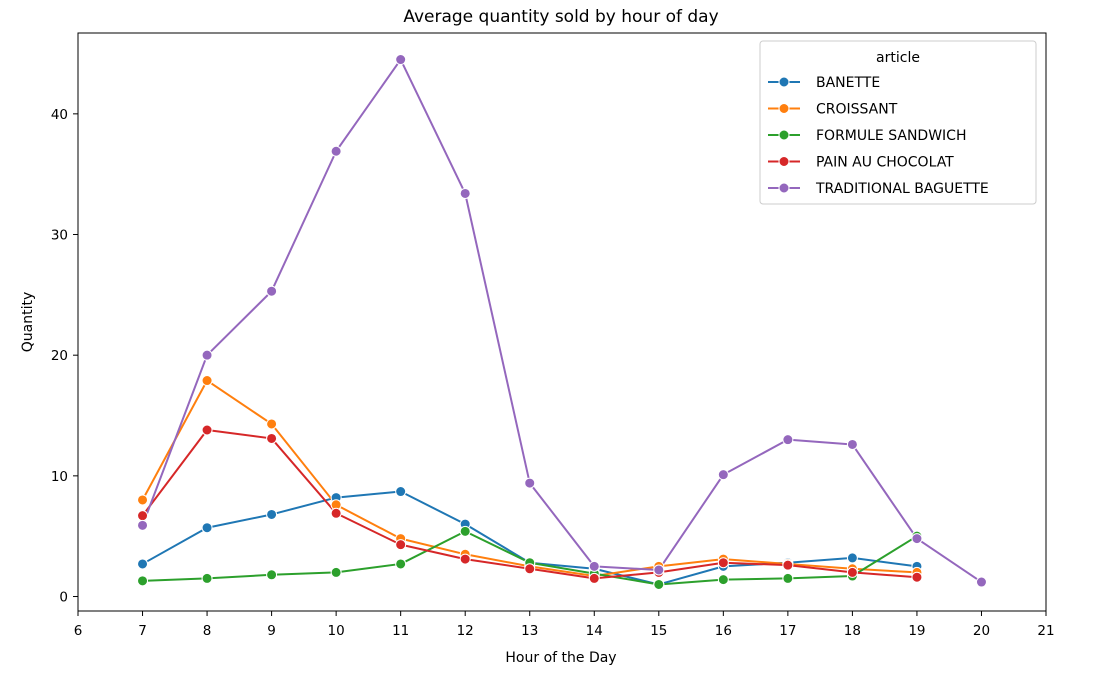  What do you see at coordinates (207, 631) in the screenshot?
I see `x-tick-label: 8` at bounding box center [207, 631].